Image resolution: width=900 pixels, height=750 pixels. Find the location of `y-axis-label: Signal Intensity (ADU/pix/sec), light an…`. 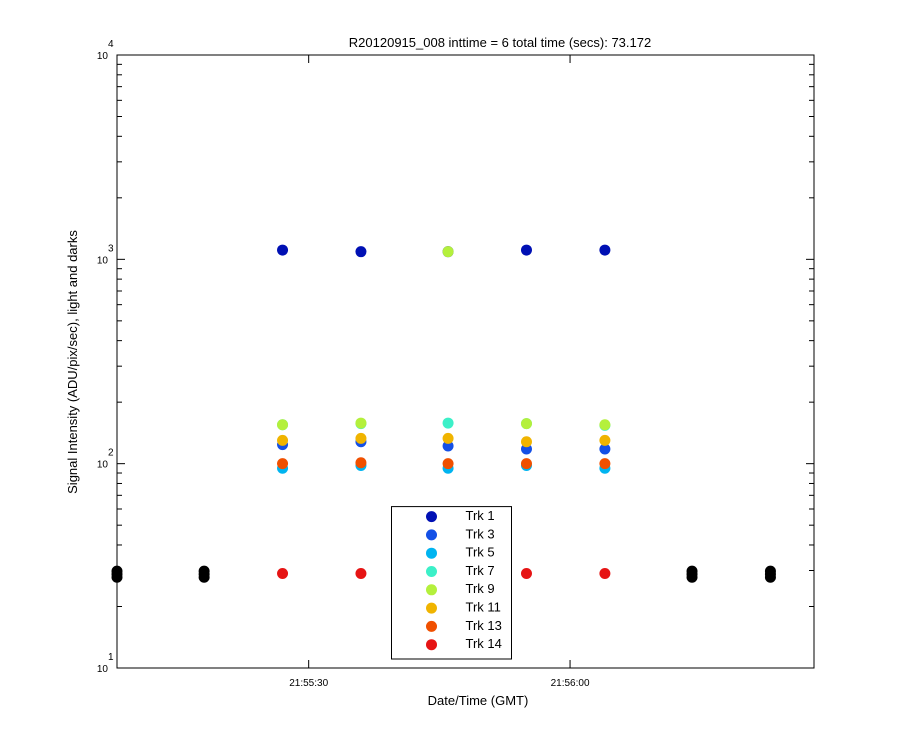

y-axis-label: Signal Intensity (ADU/pix/sec), light an… is located at coordinates (72, 362).